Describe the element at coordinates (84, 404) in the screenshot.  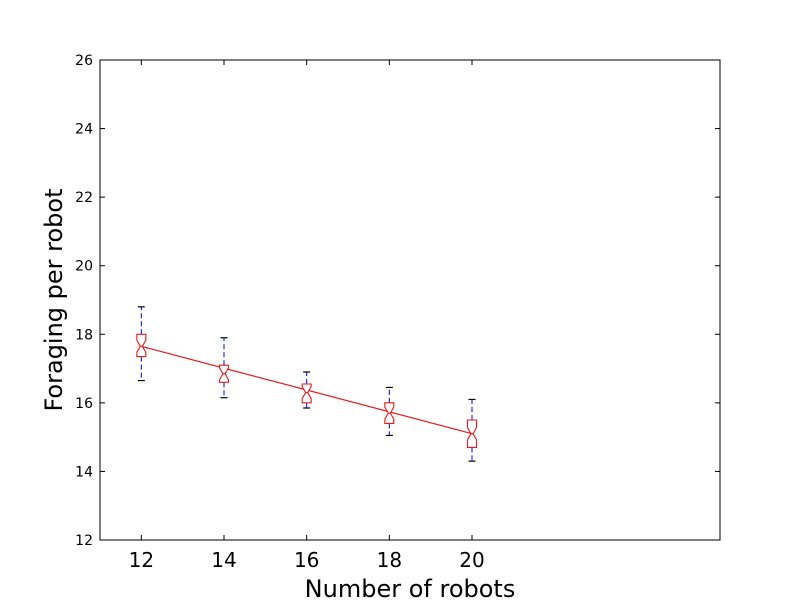
I see `y-tick-label: 16` at that location.